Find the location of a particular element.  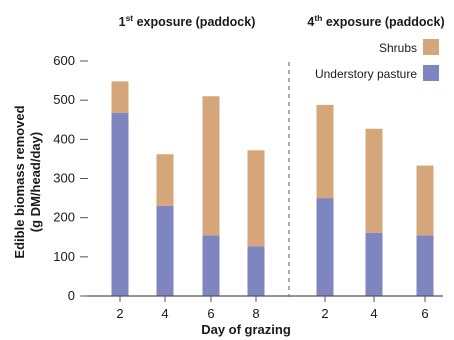

legend-label: Understory pasture is located at coordinates (366, 74).